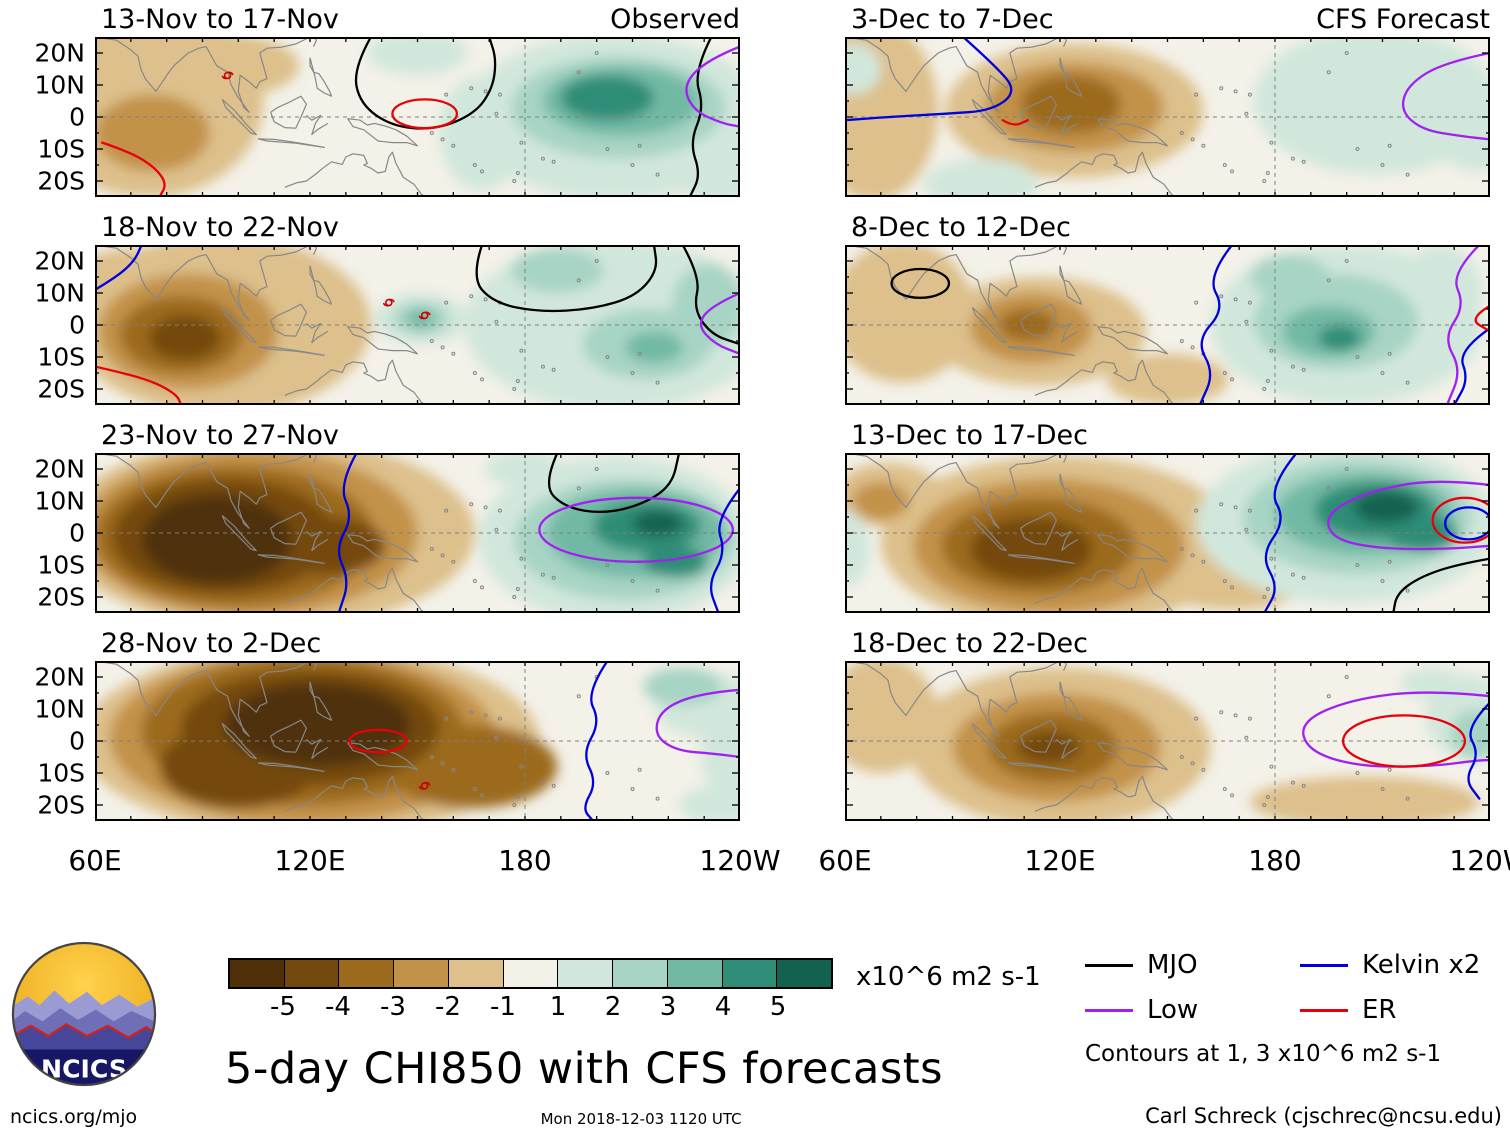 This screenshot has height=1142, width=1510. I want to click on legend-item-mjo: MJO, so click(1192, 965).